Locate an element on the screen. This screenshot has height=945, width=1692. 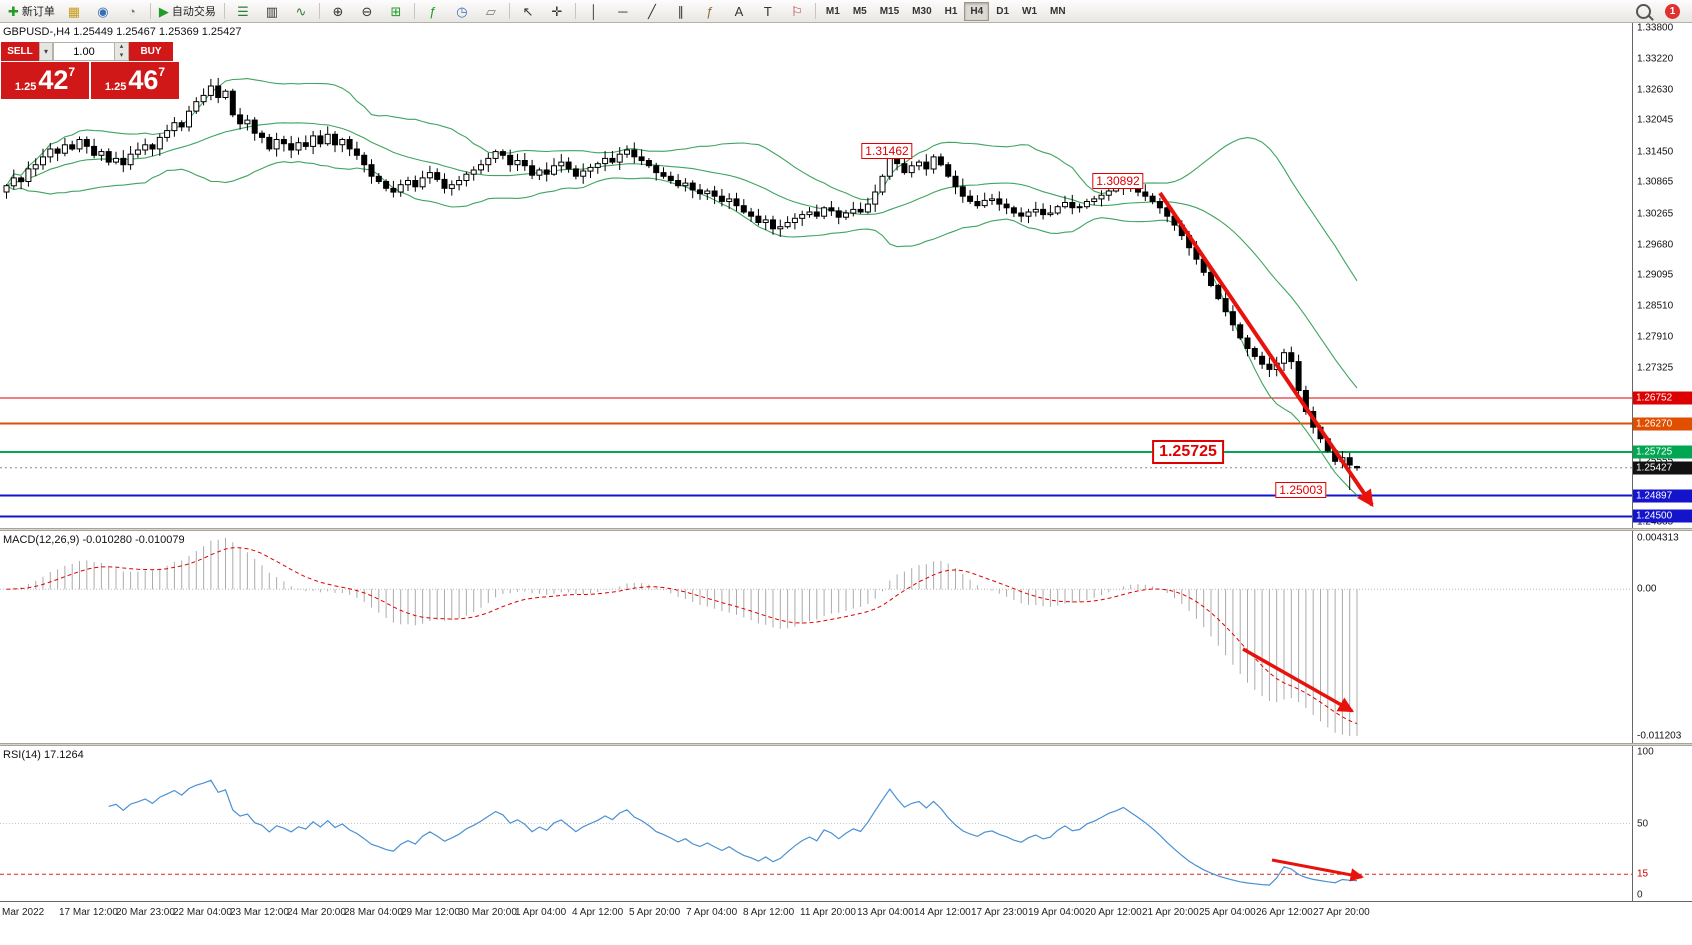
market-watch-button: ▦ is located at coordinates (74, 11).